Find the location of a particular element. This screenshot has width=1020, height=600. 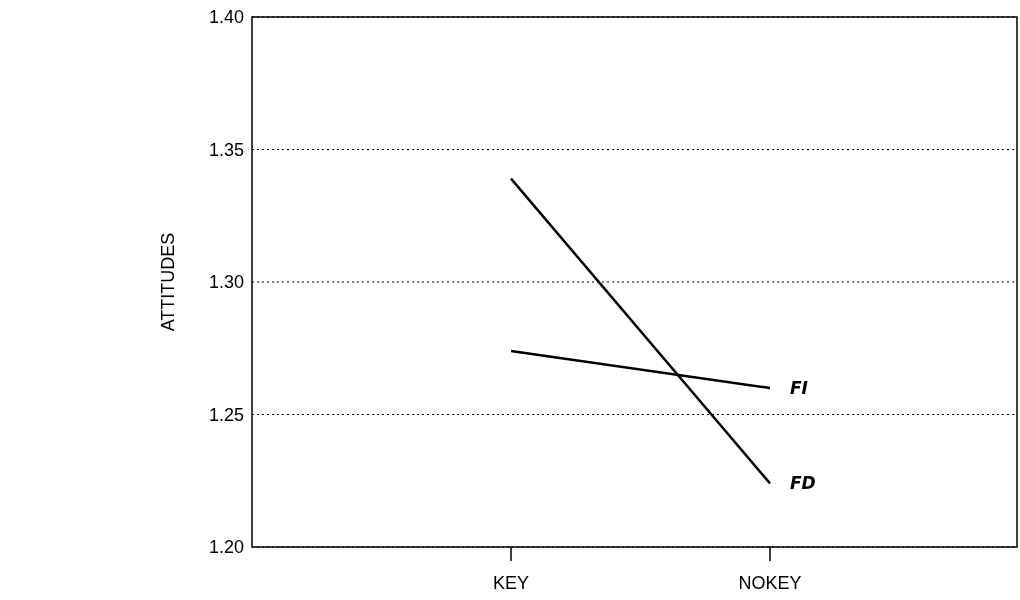

y-tick-label: 1.40 is located at coordinates (226, 17).